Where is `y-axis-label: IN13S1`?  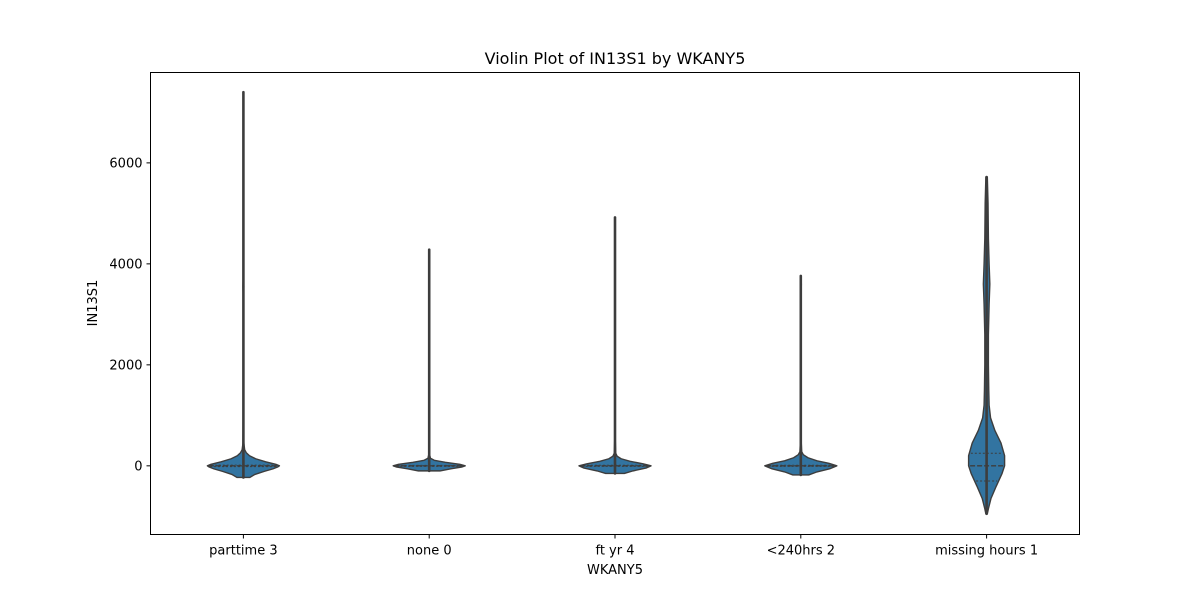
y-axis-label: IN13S1 is located at coordinates (93, 303).